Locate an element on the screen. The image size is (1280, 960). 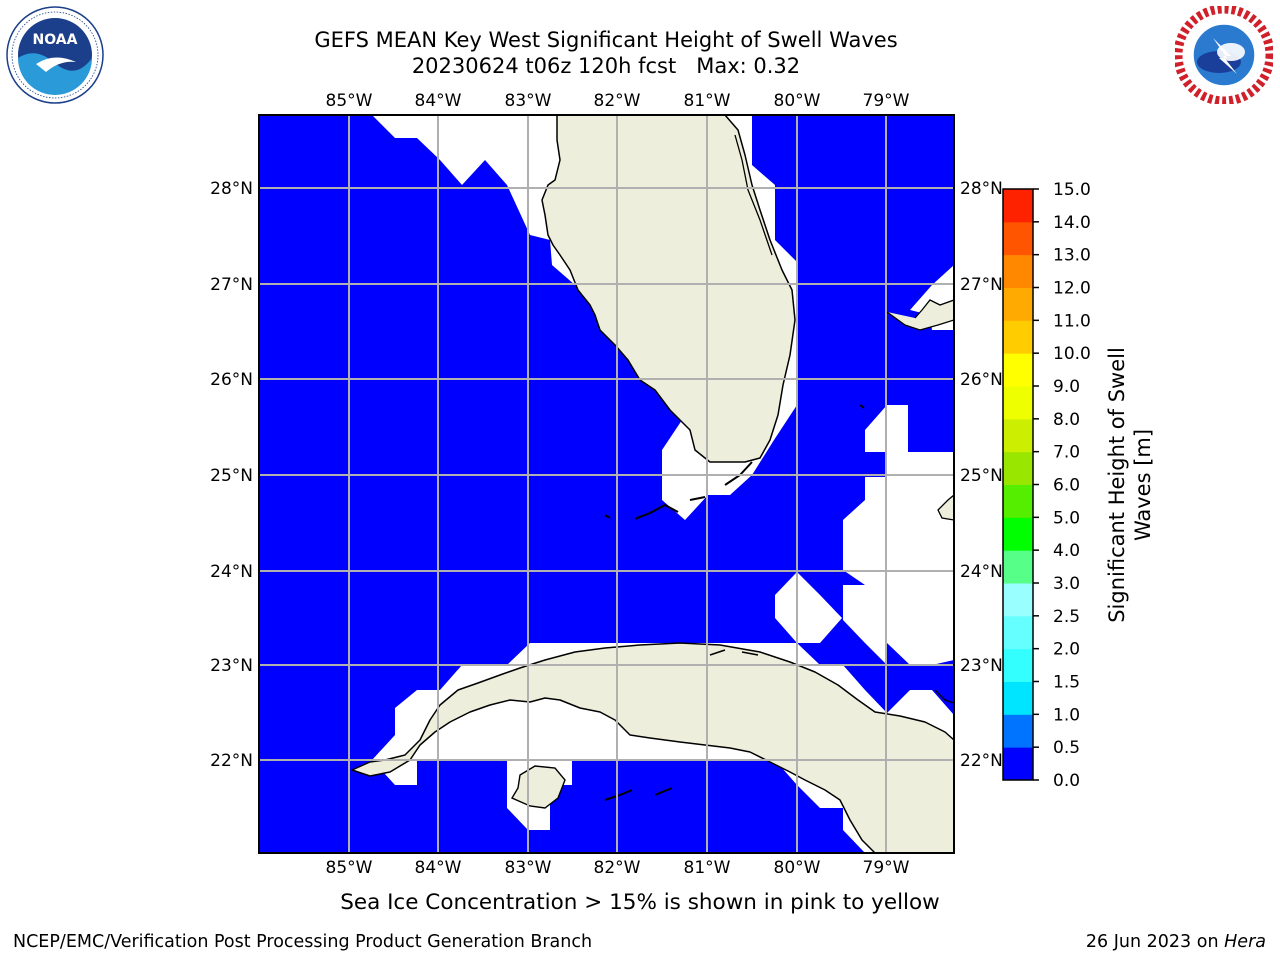
lat-labels-left: 28°N 27°N 26°N 25°N 24°N 23°N 22°N is located at coordinates (231, 475).